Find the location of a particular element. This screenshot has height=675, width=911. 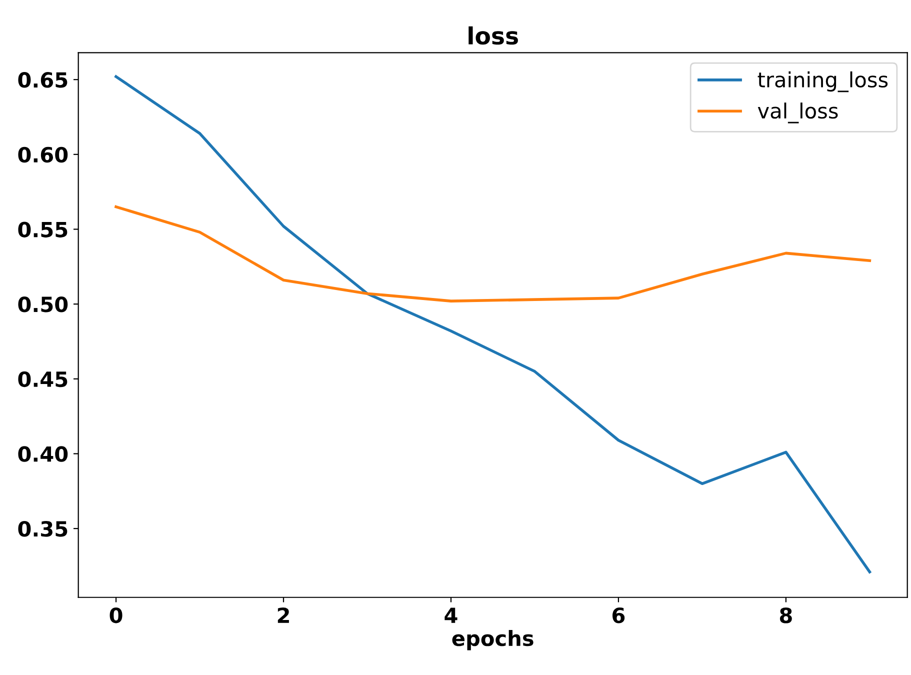

y-tick-label: 0.50 is located at coordinates (43, 304).